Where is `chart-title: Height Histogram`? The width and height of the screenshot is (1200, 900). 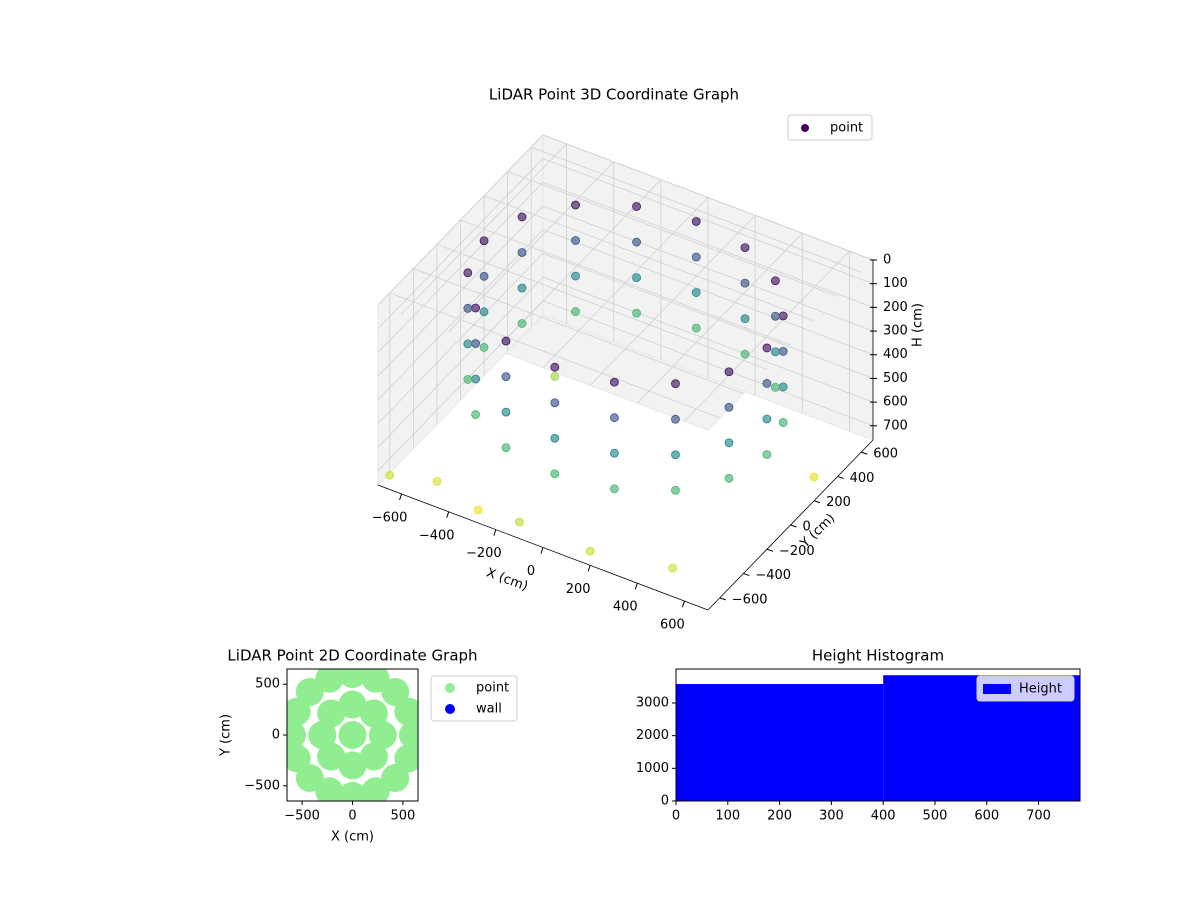
chart-title: Height Histogram is located at coordinates (878, 656).